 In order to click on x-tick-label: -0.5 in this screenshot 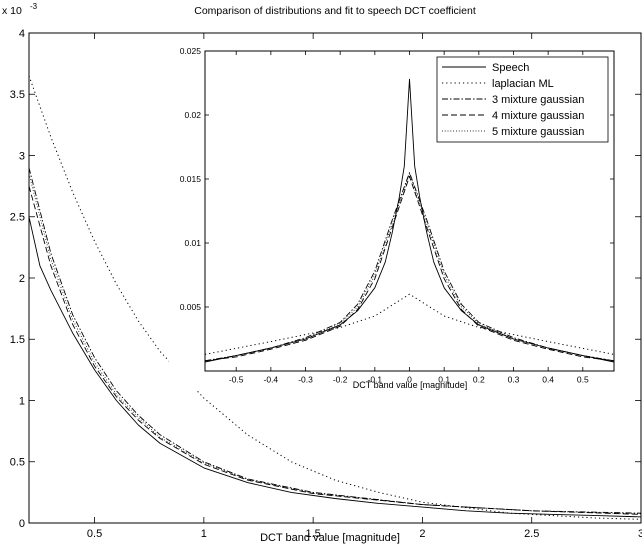, I will do `click(236, 380)`.